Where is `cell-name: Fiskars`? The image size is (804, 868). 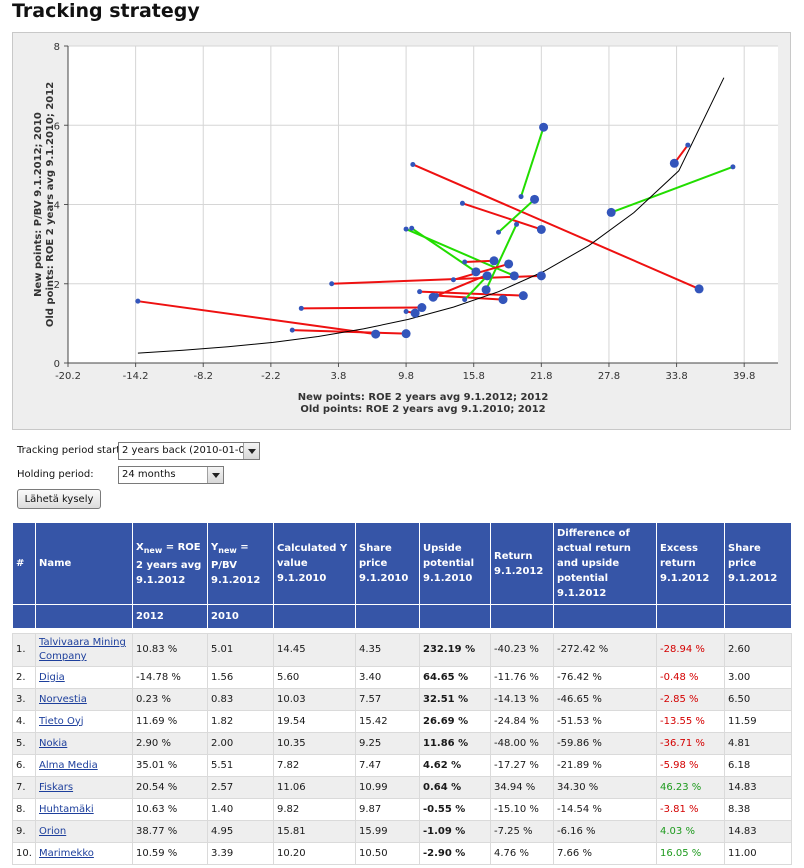
cell-name: Fiskars is located at coordinates (84, 787).